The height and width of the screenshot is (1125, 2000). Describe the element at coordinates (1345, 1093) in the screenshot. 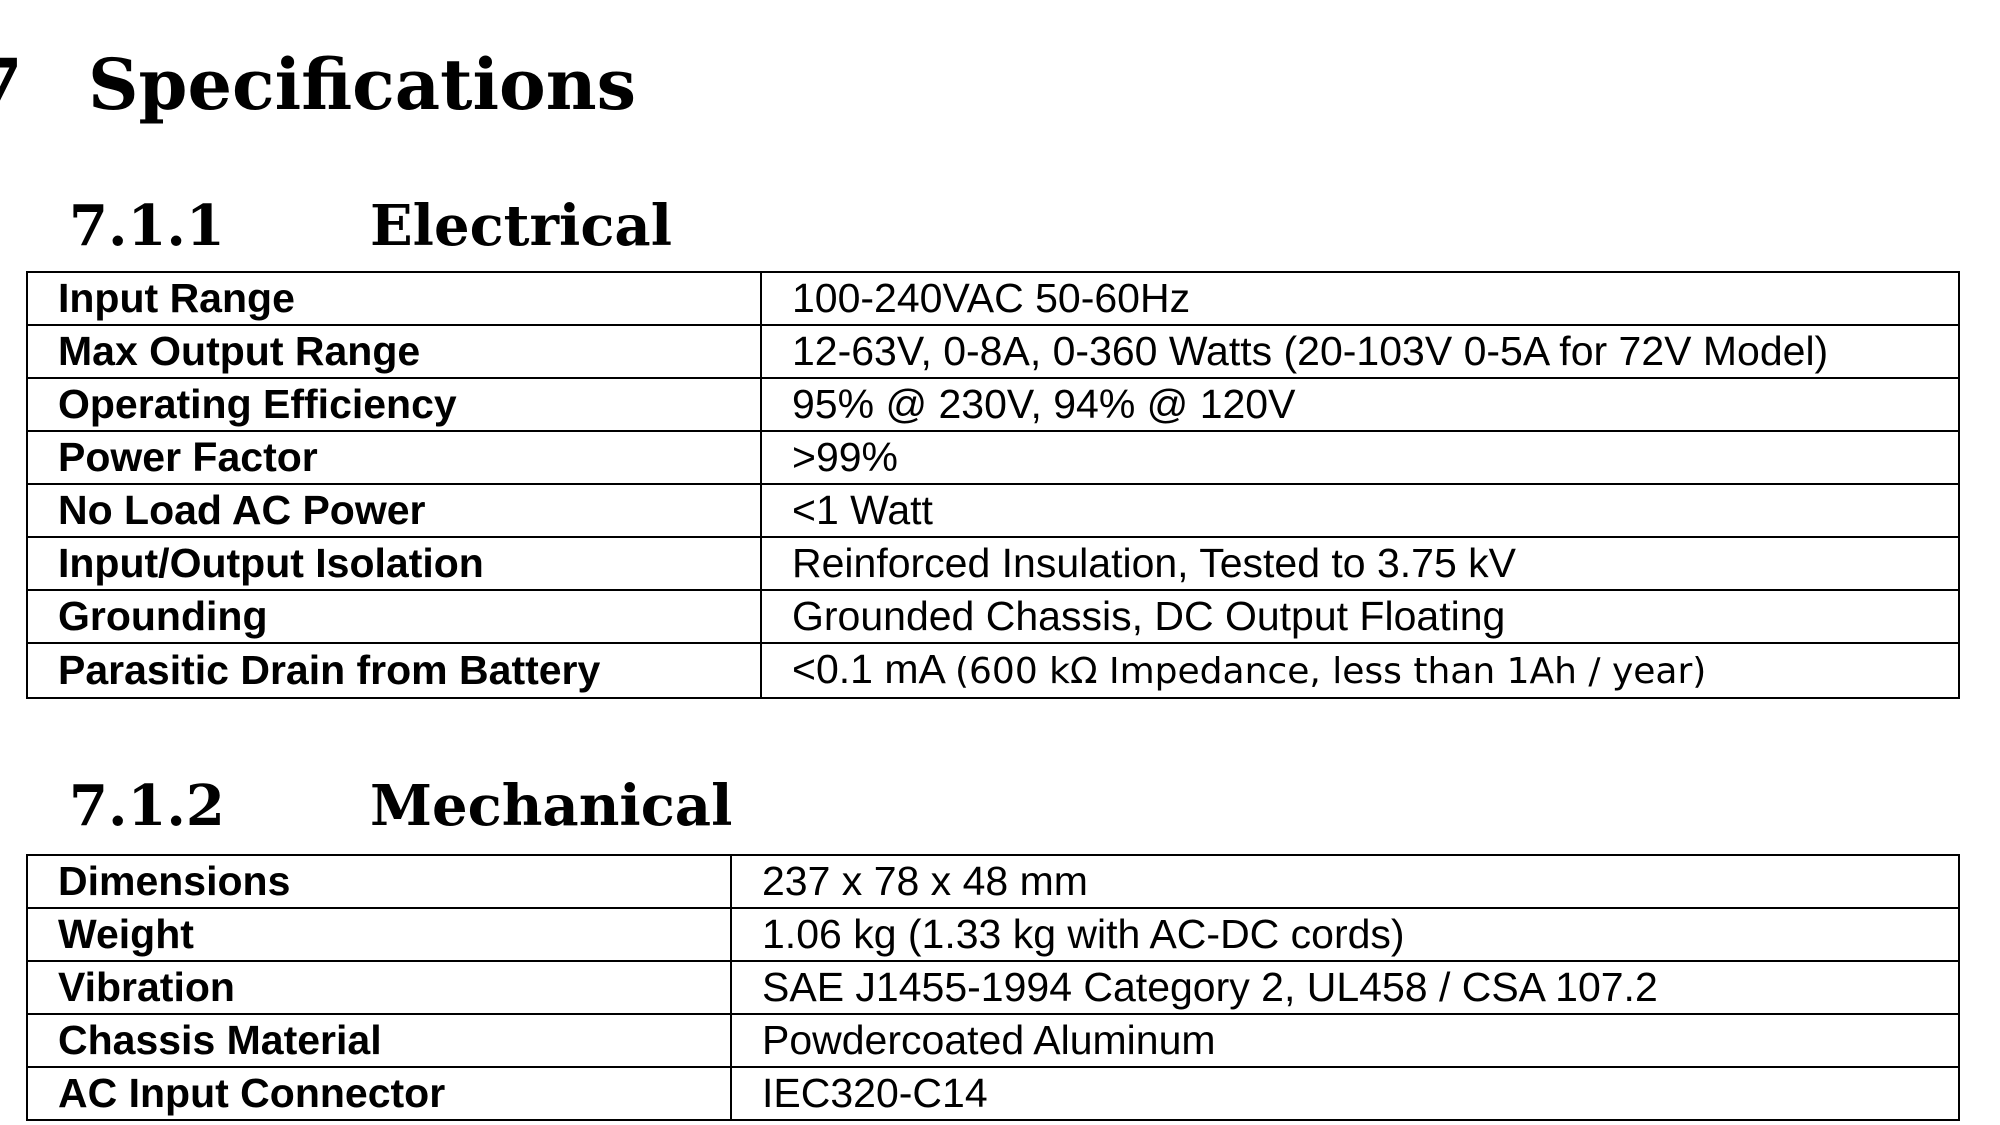

I see `spec-value: IEC320-C14` at that location.